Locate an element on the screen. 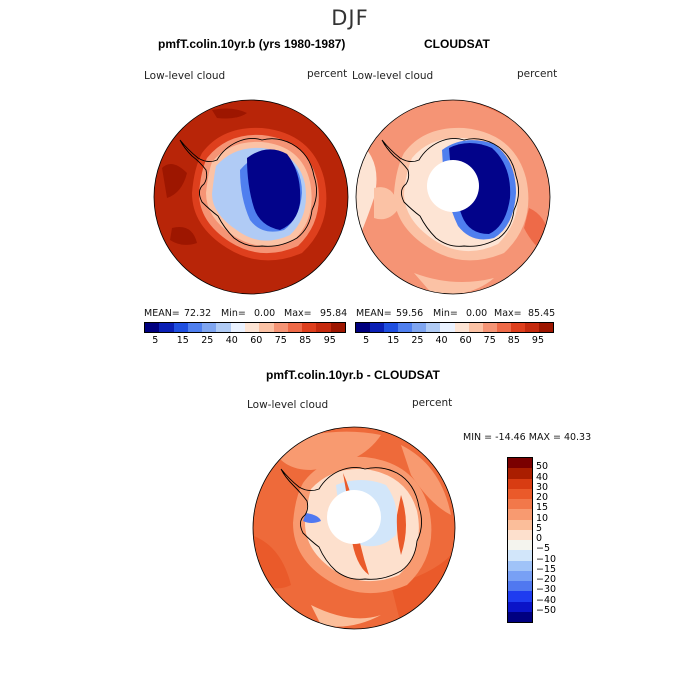 The height and width of the screenshot is (700, 700). figure-title: DJF is located at coordinates (350, 18).